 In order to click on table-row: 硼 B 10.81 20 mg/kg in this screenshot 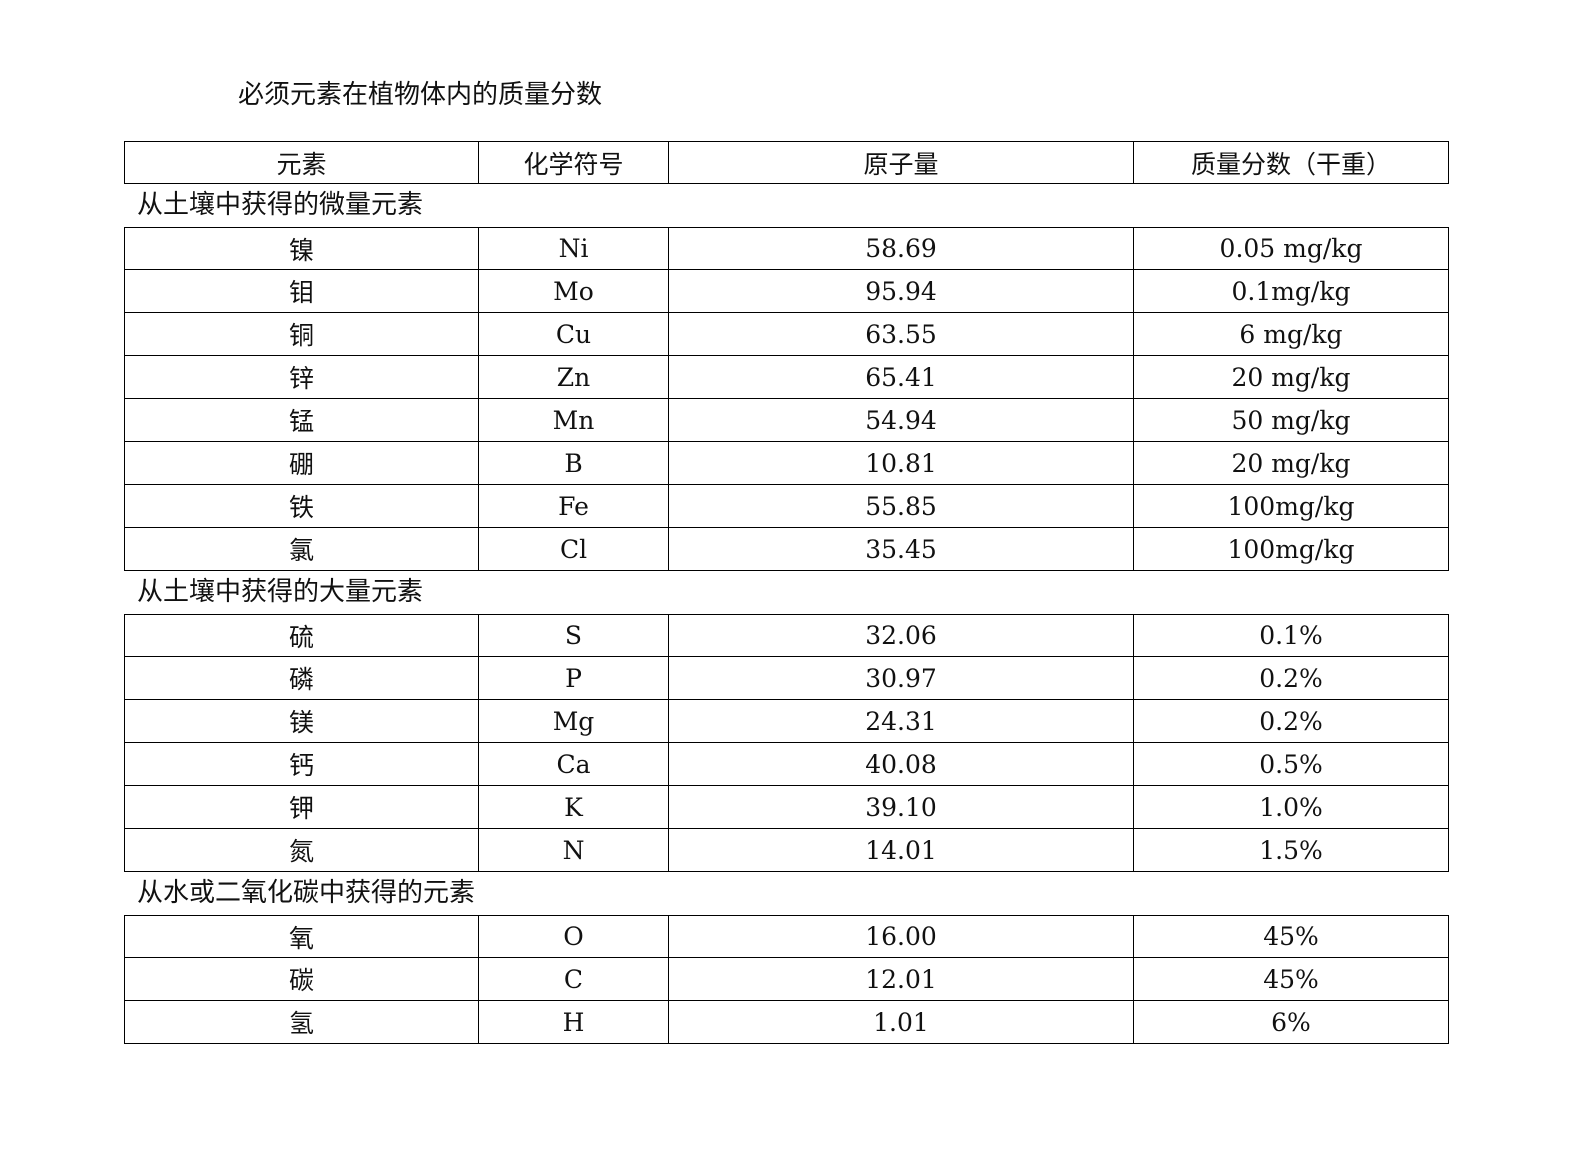, I will do `click(786, 463)`.